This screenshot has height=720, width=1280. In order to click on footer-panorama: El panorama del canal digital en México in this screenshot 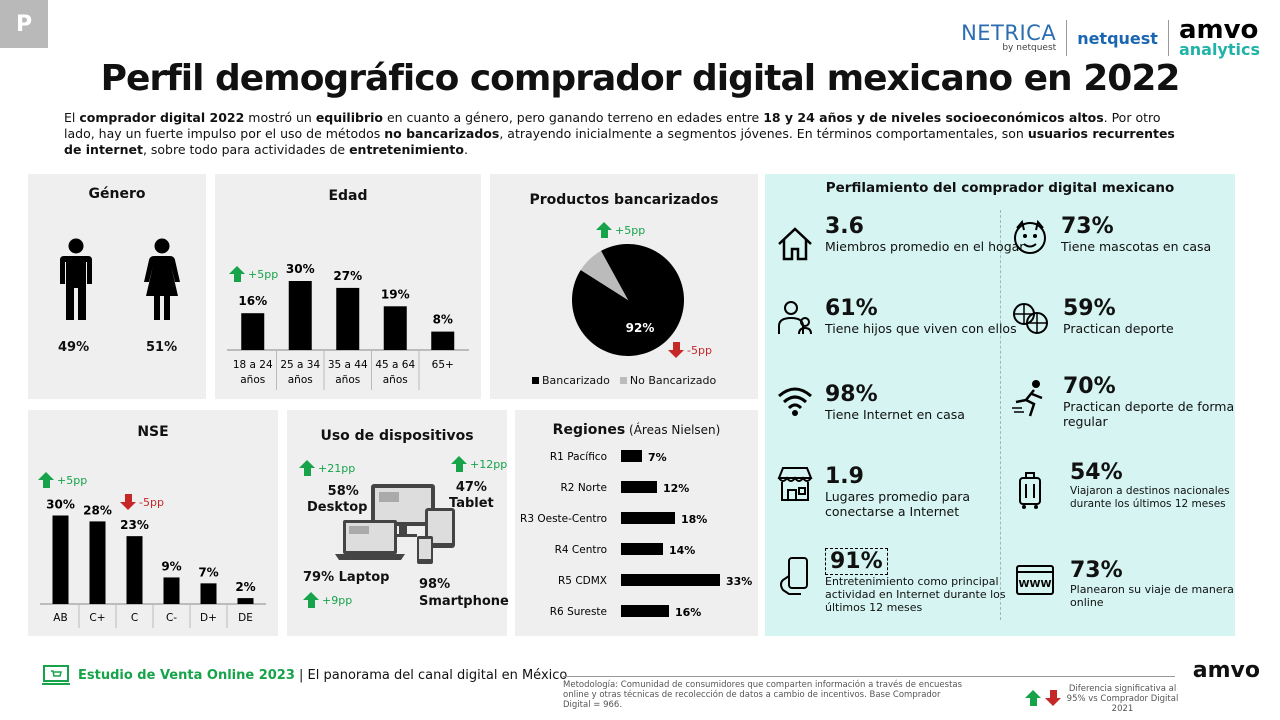, I will do `click(437, 675)`.